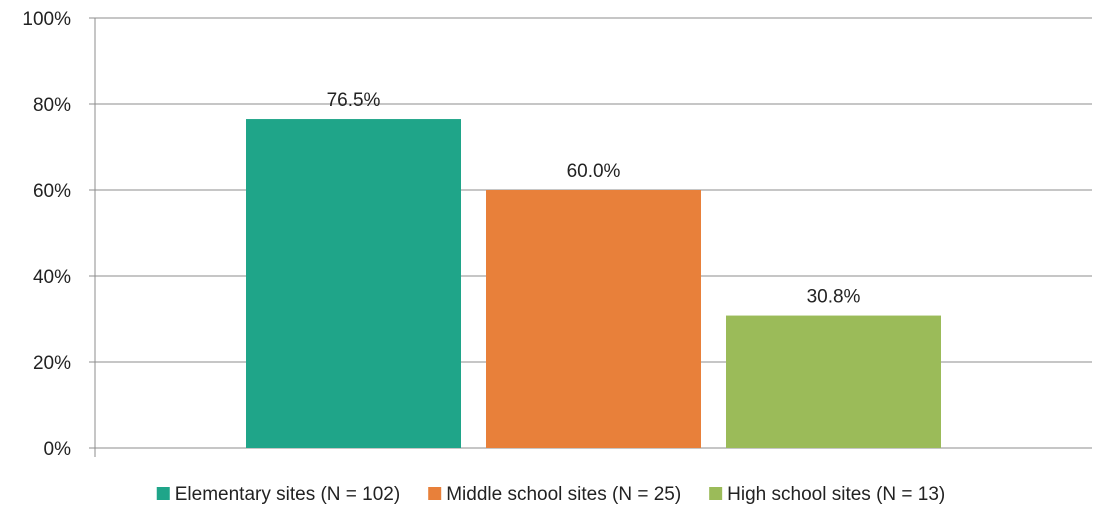 This screenshot has width=1102, height=528. I want to click on legend-item: High school sites (N = 13), so click(827, 494).